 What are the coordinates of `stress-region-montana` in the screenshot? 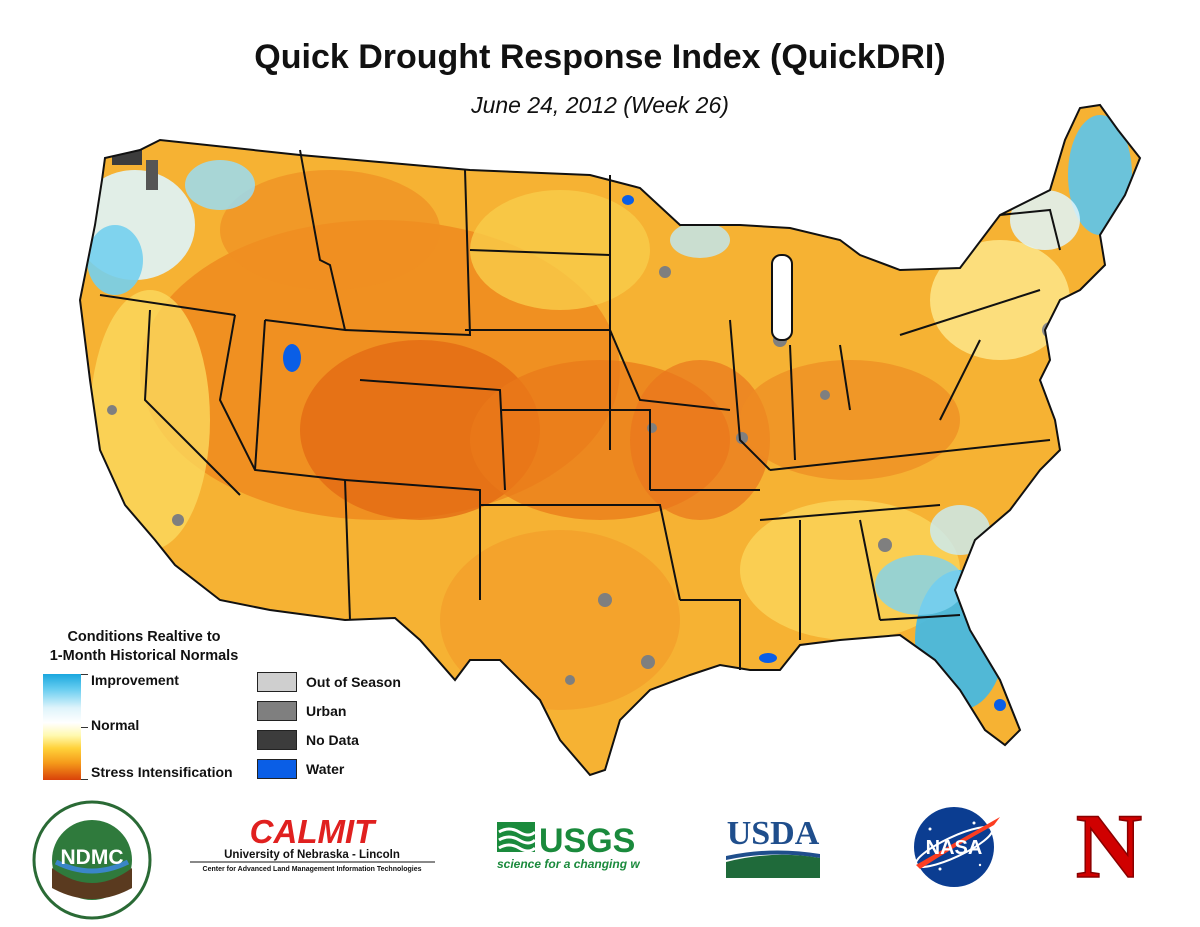 It's located at (330, 230).